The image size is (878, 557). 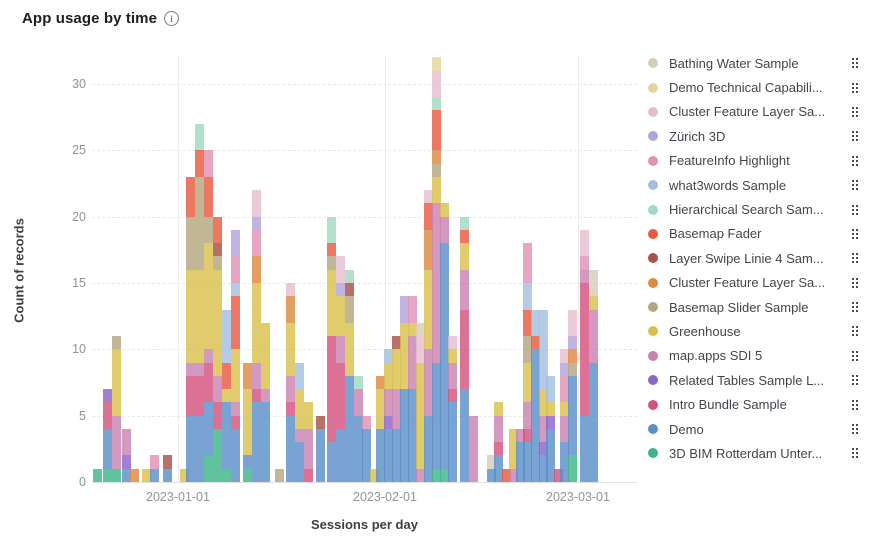 I want to click on bar-segment-paleyellow, so click(x=436, y=64).